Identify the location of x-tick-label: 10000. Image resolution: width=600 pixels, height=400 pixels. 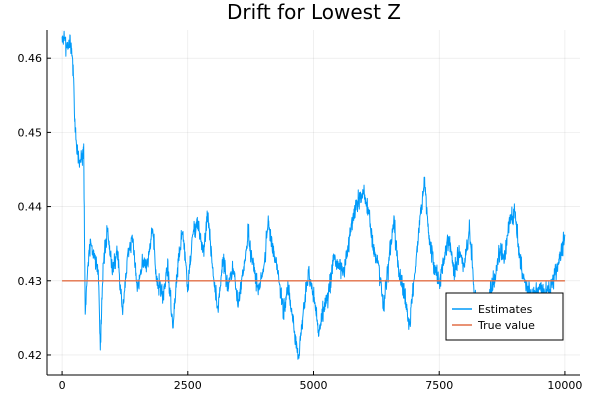
(564, 385).